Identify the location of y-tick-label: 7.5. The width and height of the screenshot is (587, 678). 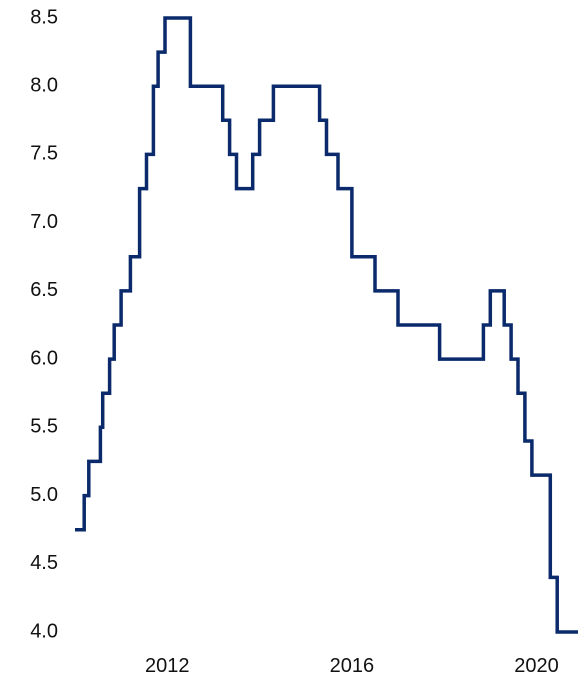
(44, 154).